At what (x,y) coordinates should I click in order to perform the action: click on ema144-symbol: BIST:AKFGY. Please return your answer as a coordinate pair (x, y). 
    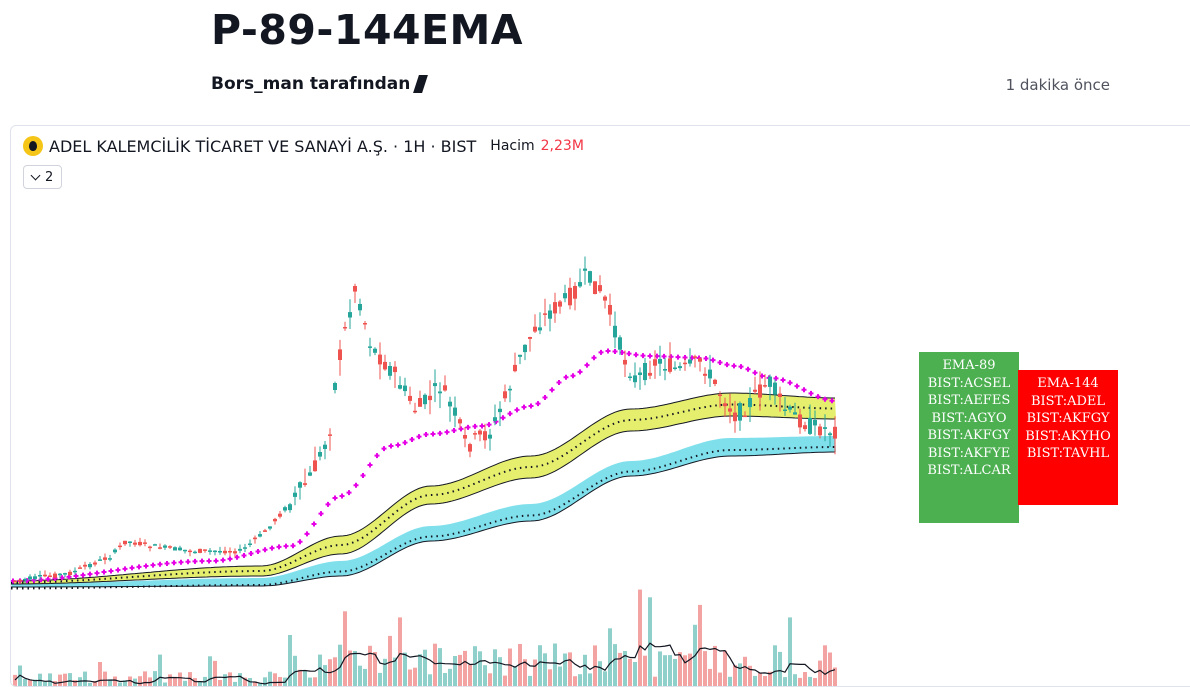
    Looking at the image, I should click on (1068, 418).